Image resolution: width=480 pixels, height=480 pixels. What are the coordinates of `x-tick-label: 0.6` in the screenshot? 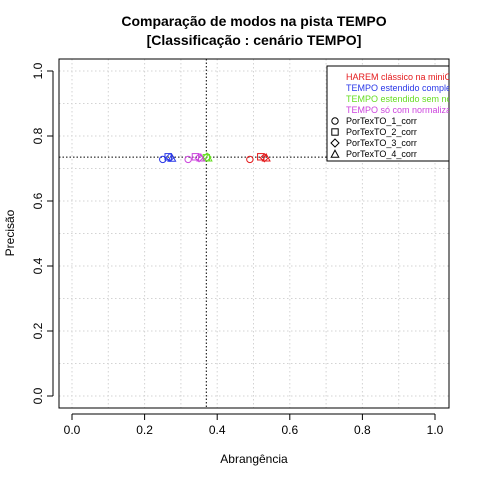 It's located at (289, 430).